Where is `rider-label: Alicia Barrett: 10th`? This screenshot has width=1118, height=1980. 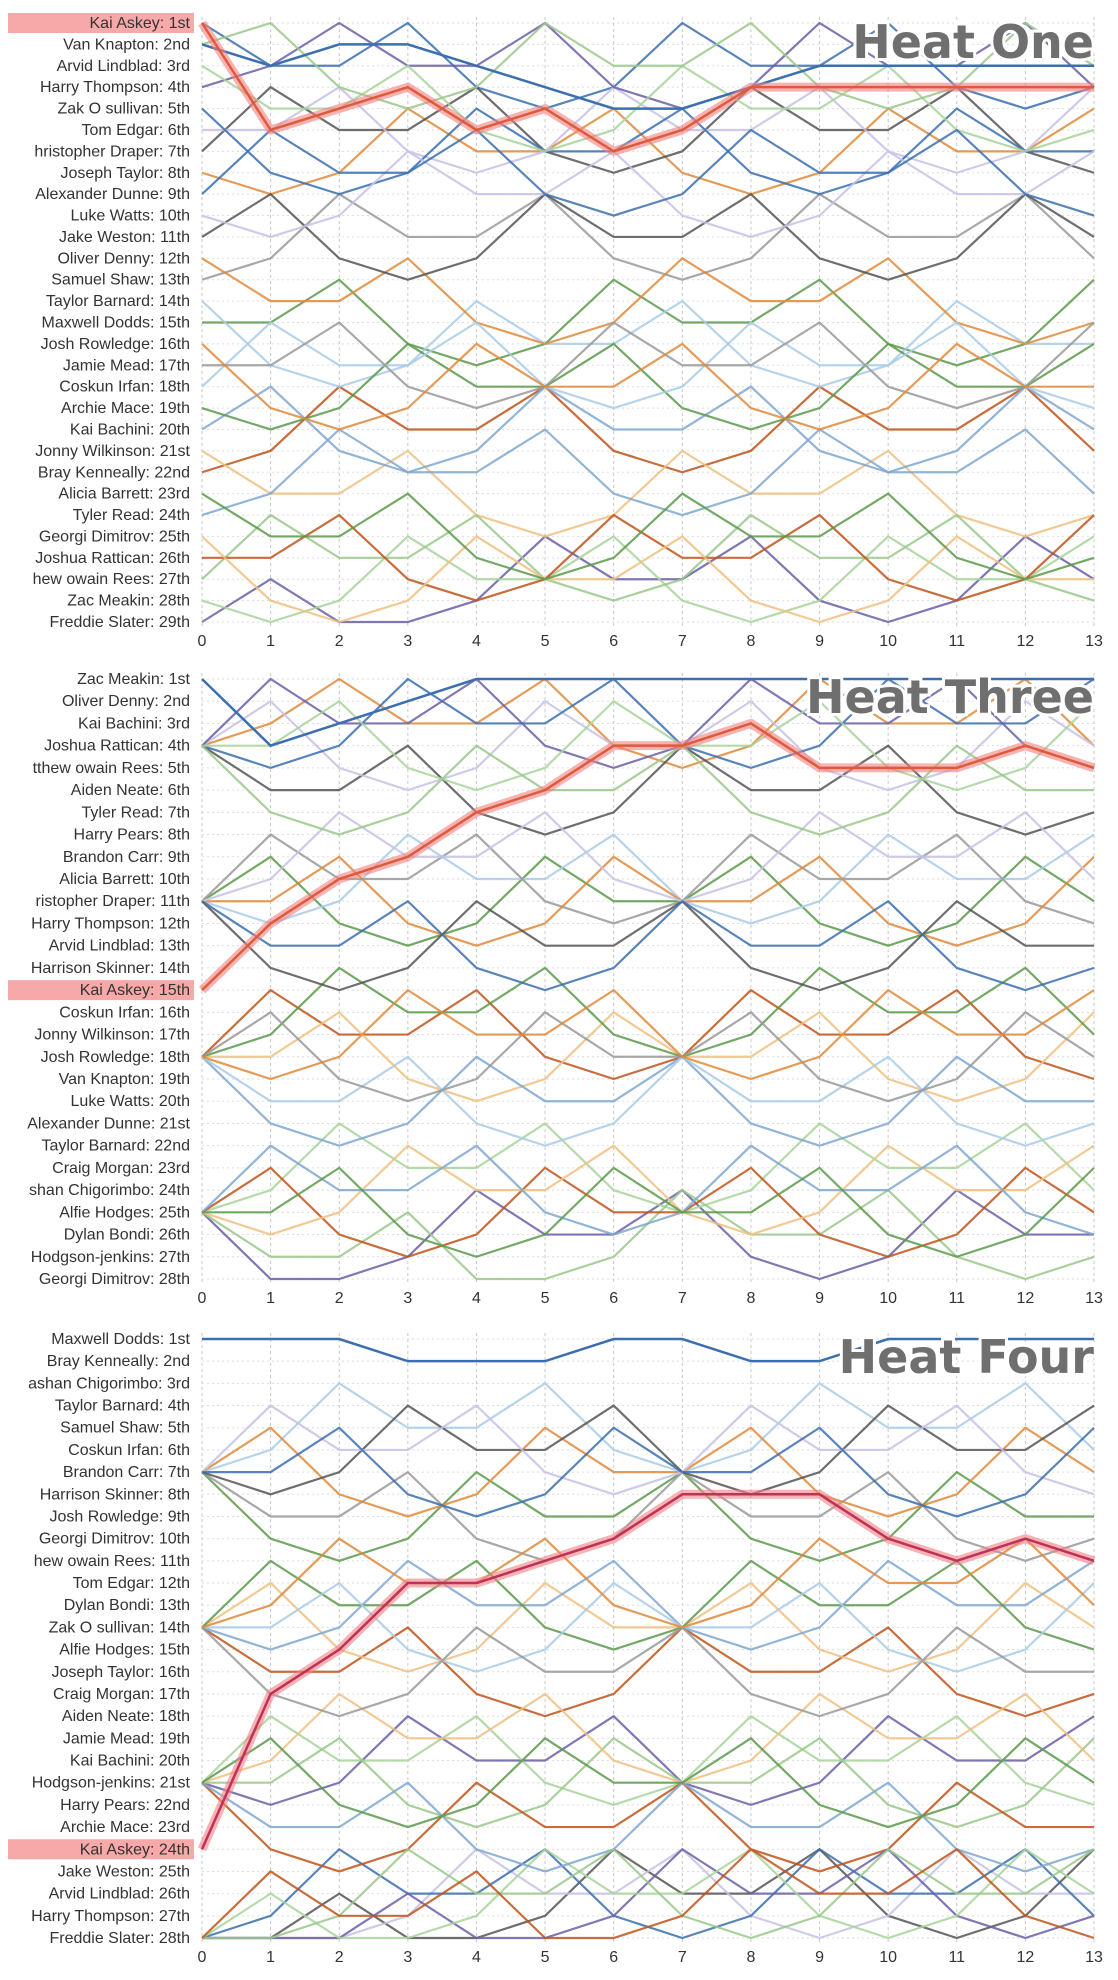 rider-label: Alicia Barrett: 10th is located at coordinates (124, 879).